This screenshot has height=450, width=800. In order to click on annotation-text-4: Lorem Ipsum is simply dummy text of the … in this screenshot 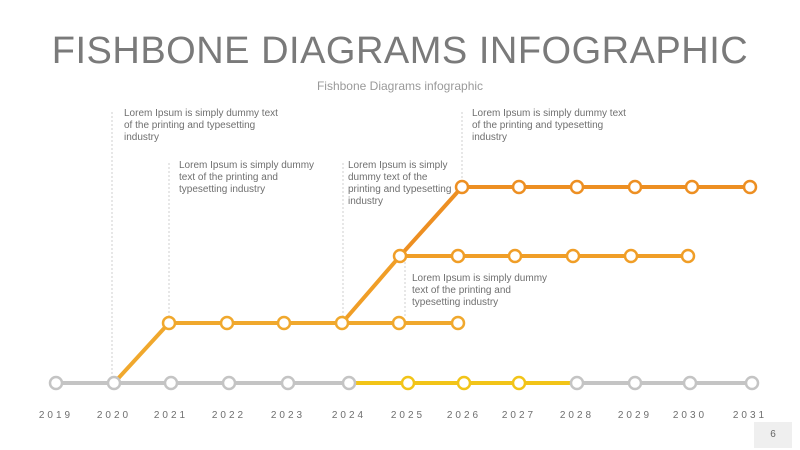, I will do `click(549, 125)`.